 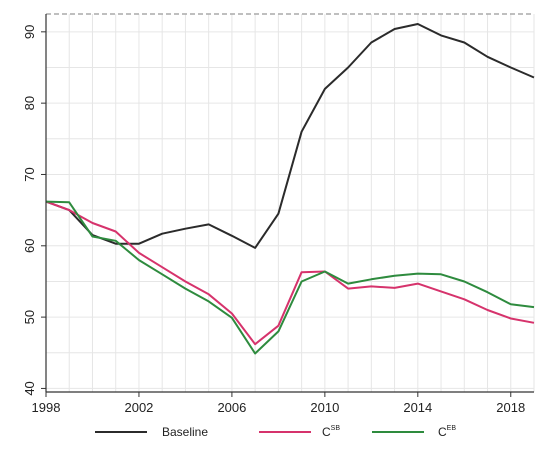 I want to click on x-tick-label: 2018, so click(x=510, y=407).